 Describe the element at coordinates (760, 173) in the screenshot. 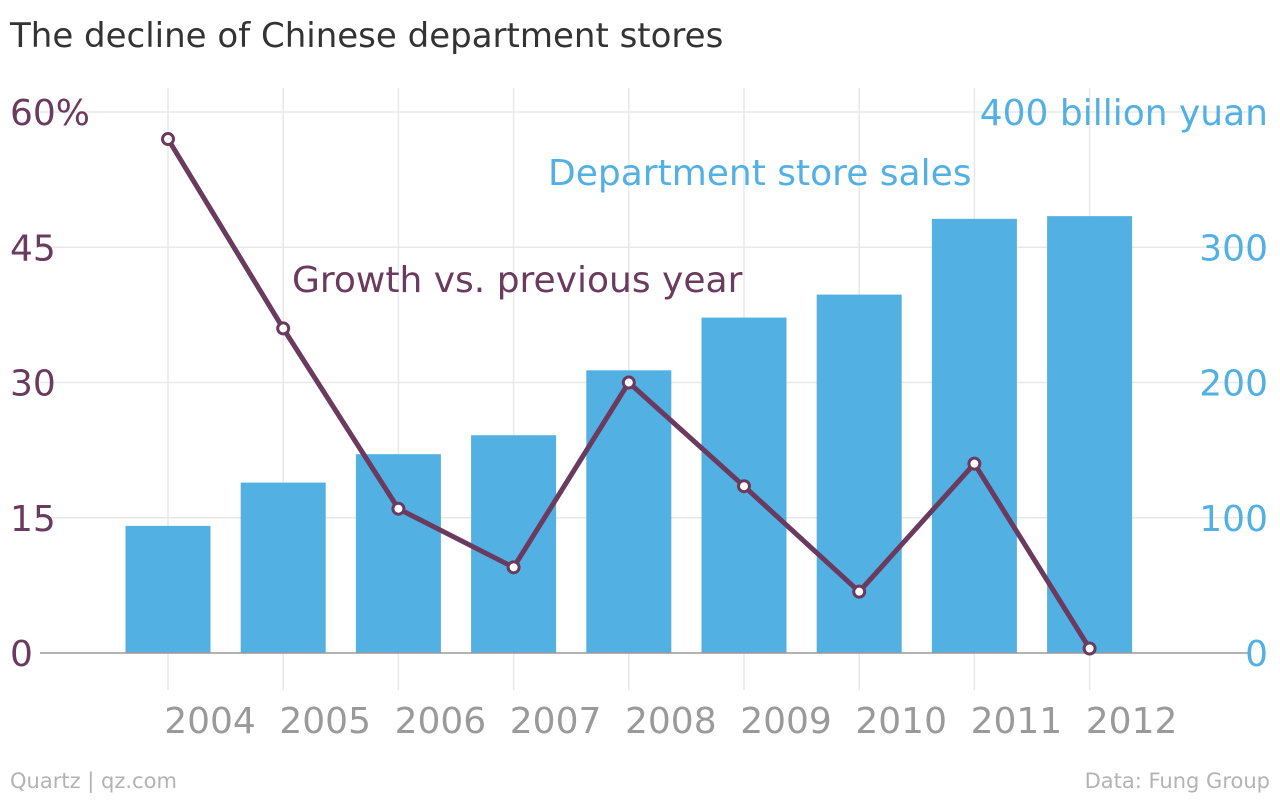

I see `annotation-department-store-sales: Department store sales` at that location.